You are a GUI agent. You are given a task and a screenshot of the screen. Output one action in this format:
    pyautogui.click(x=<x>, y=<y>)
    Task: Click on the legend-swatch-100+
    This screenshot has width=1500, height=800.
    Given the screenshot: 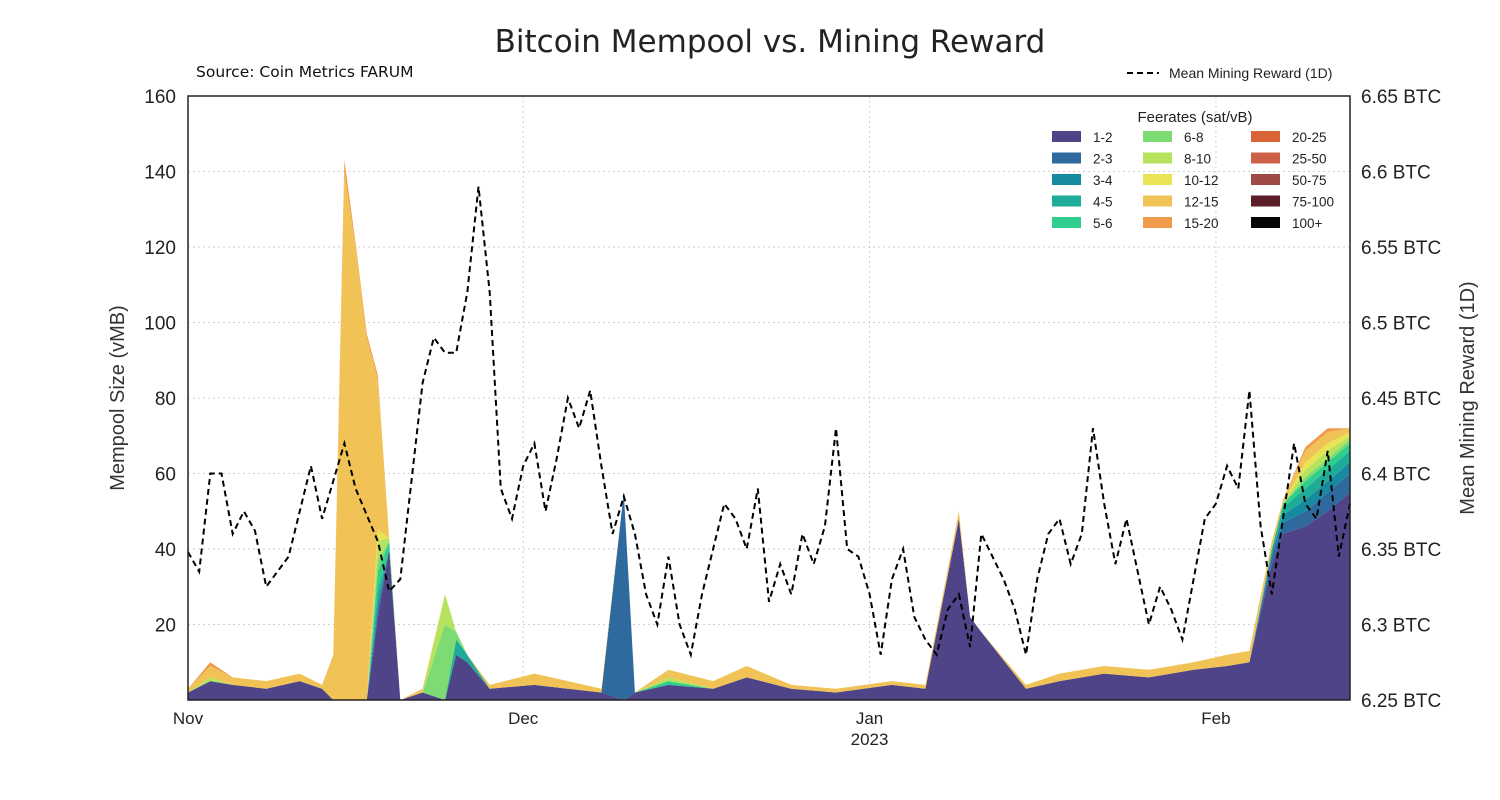 What is the action you would take?
    pyautogui.click(x=1265, y=222)
    